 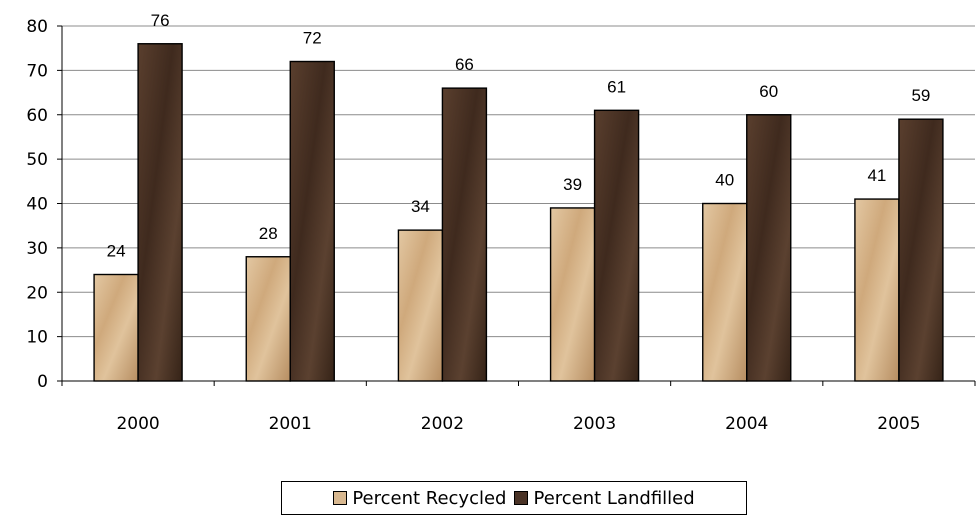 I want to click on legend-swatch-recycled, so click(x=340, y=498).